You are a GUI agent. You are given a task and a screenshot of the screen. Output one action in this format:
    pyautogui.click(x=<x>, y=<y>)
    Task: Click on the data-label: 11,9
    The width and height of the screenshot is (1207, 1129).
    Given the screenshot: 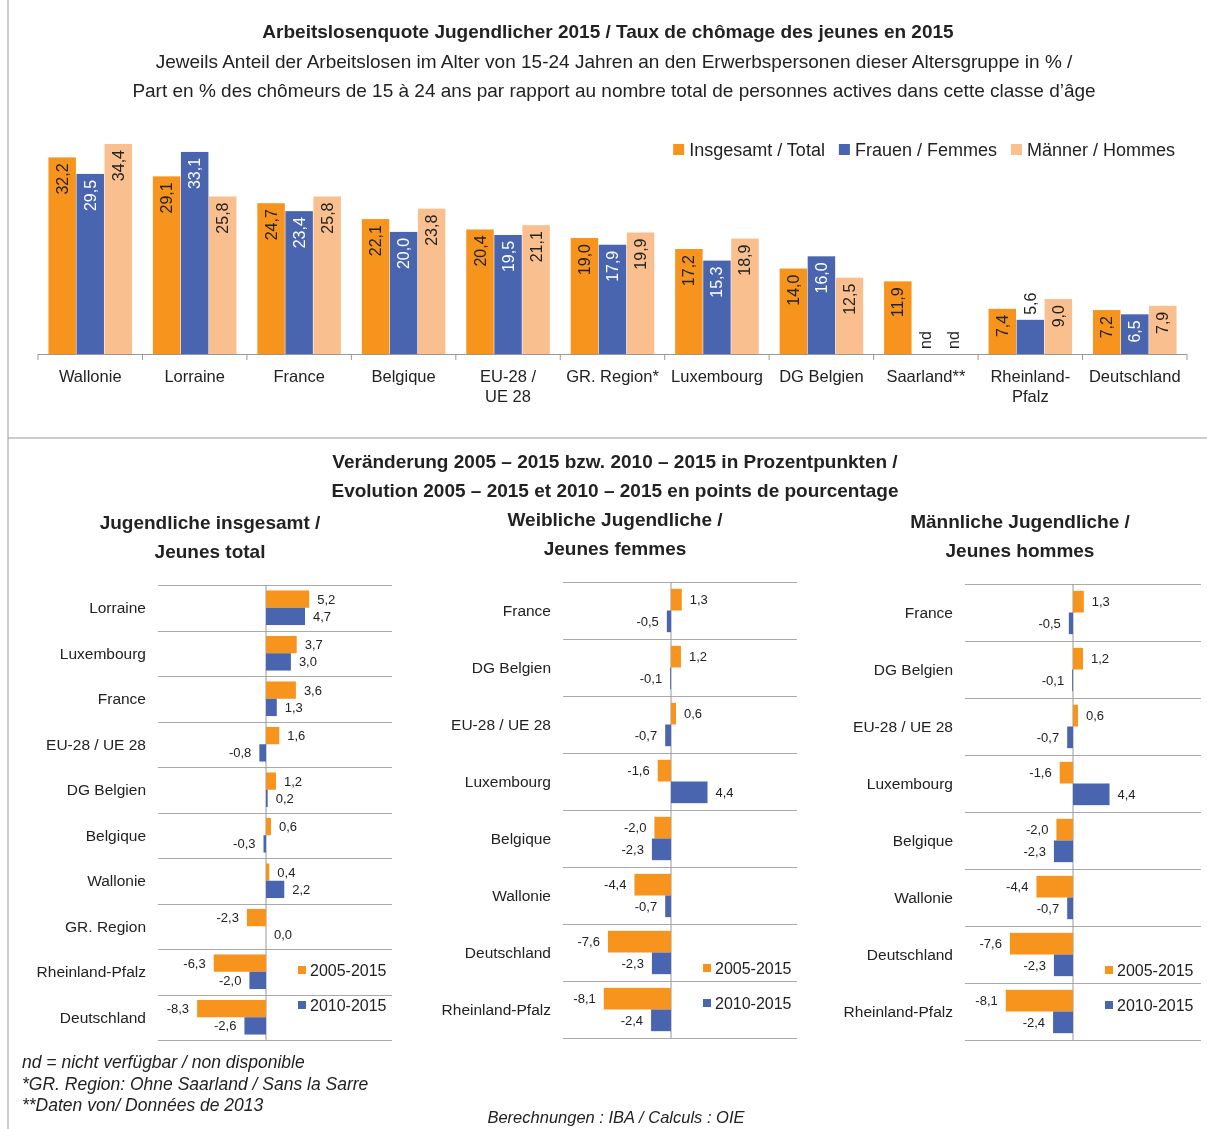 What is the action you would take?
    pyautogui.click(x=898, y=302)
    